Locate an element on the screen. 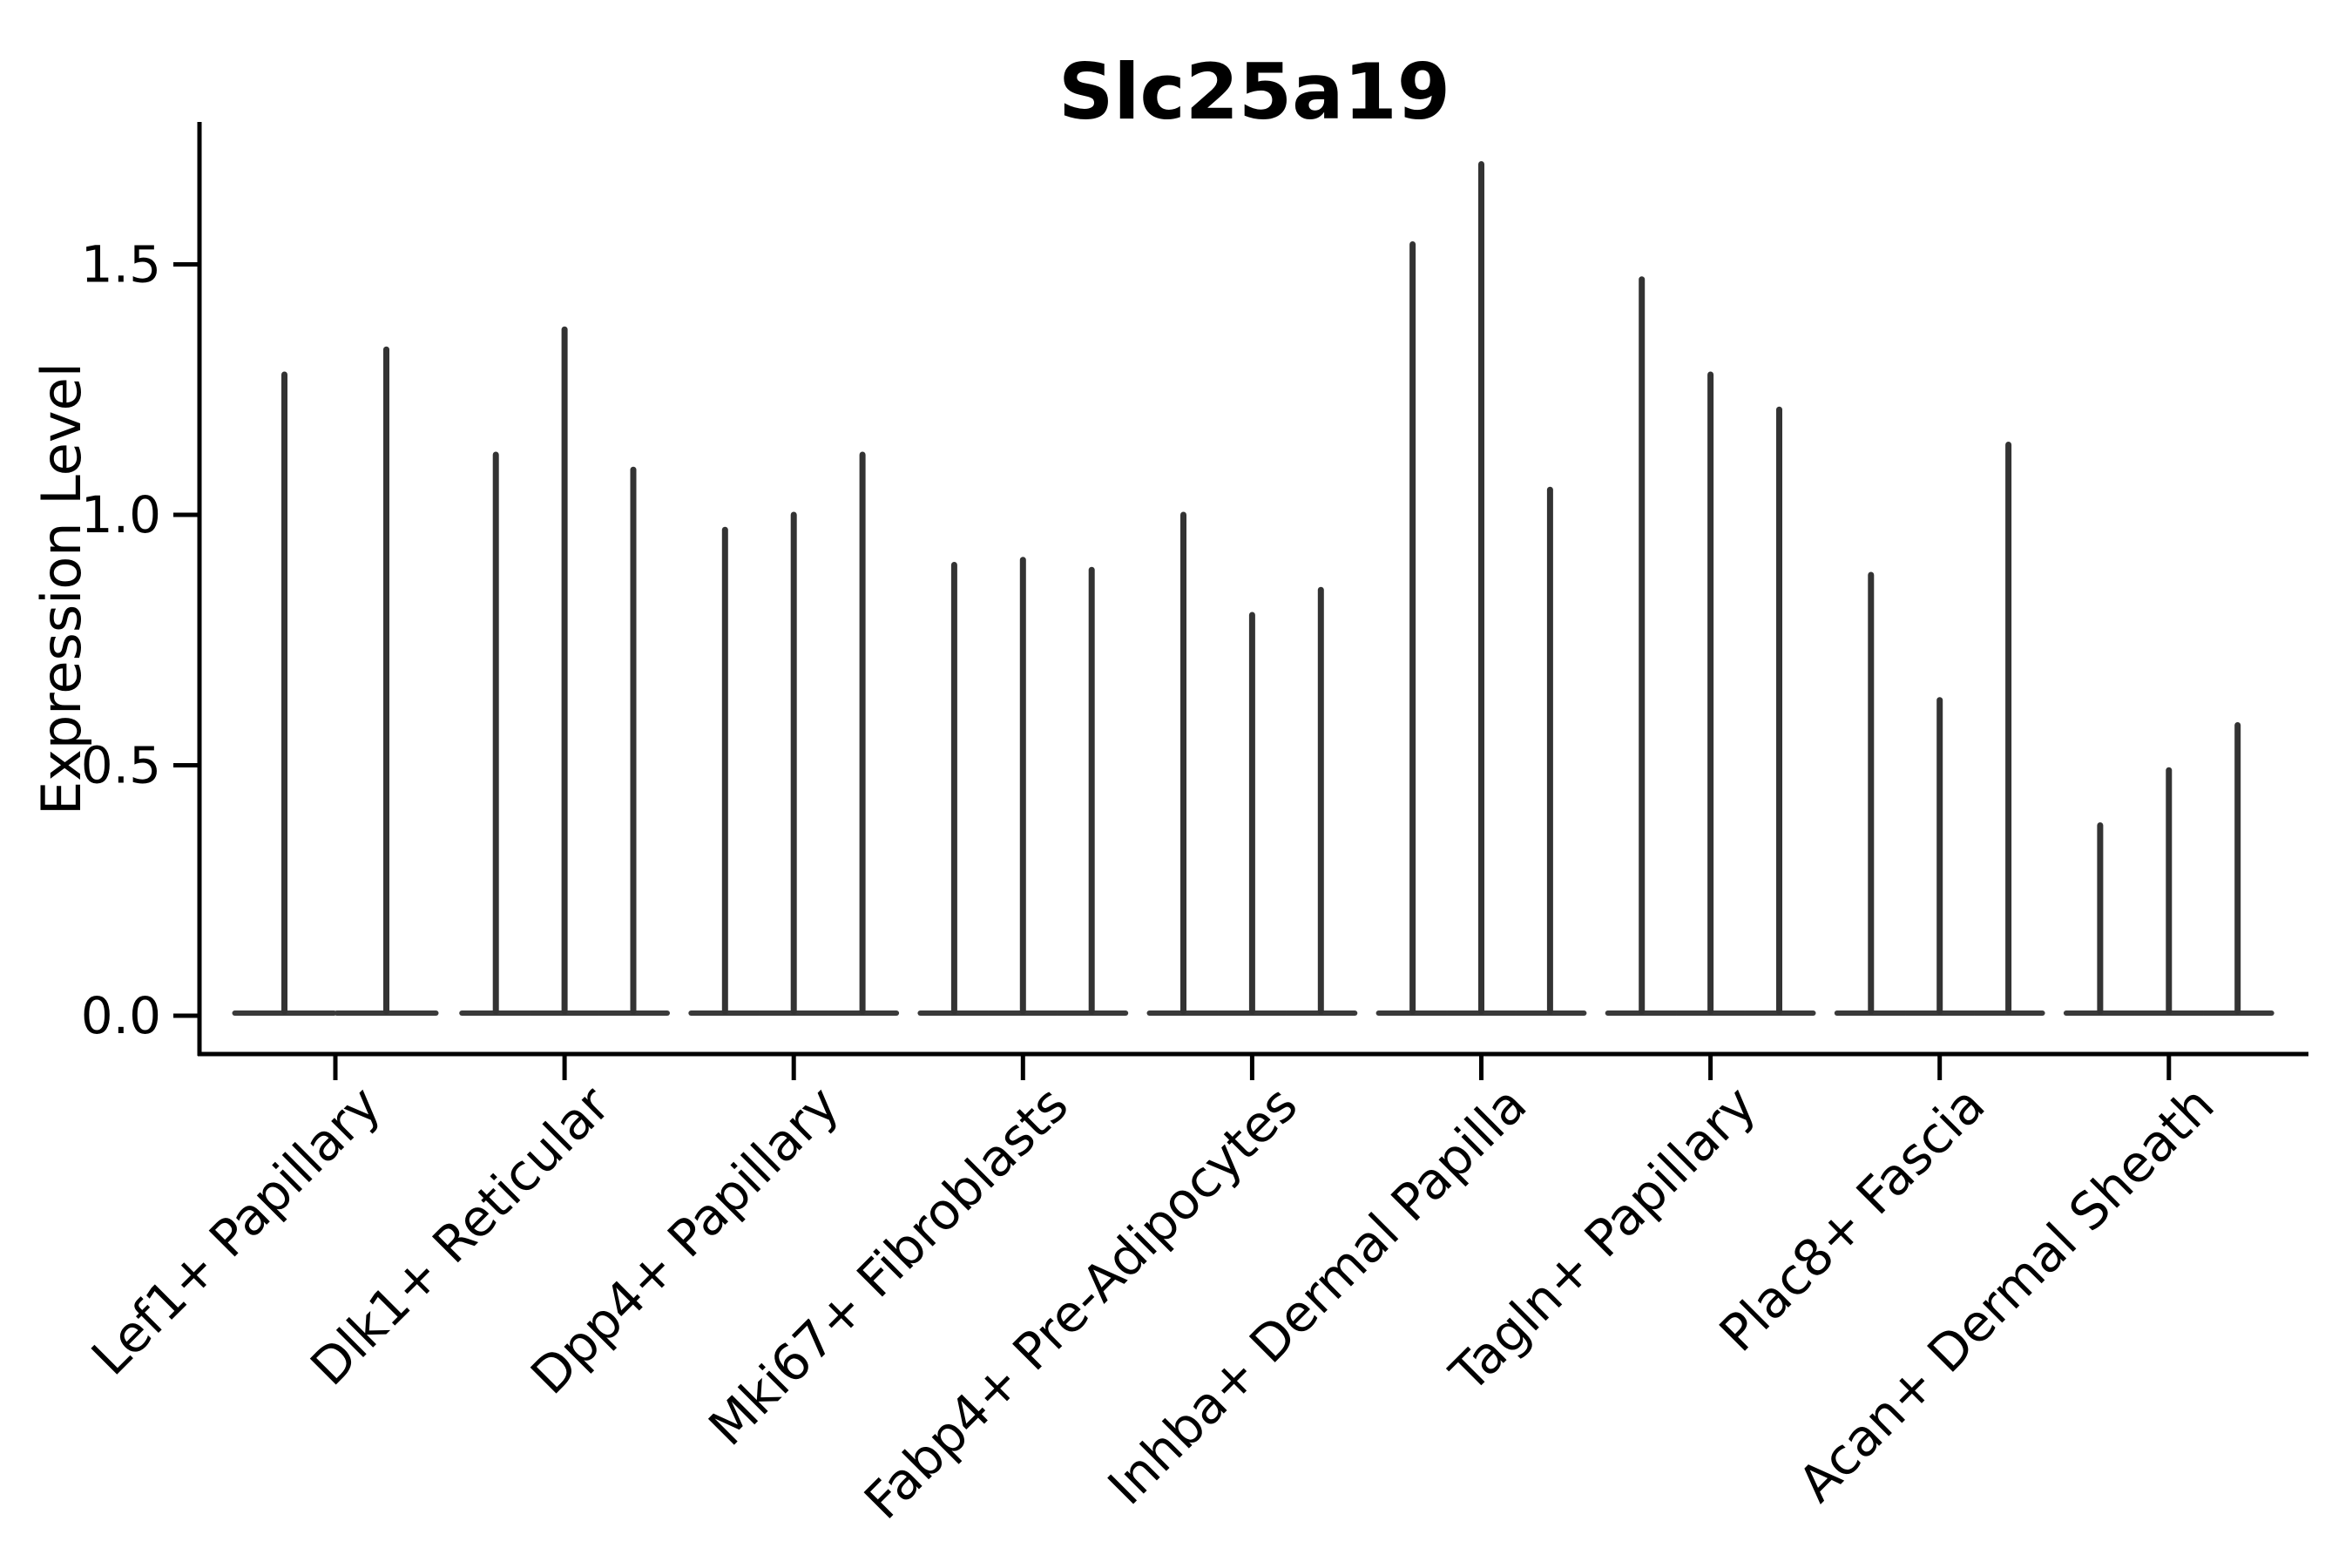  chart-title: Slc25a19 is located at coordinates (1254, 92).